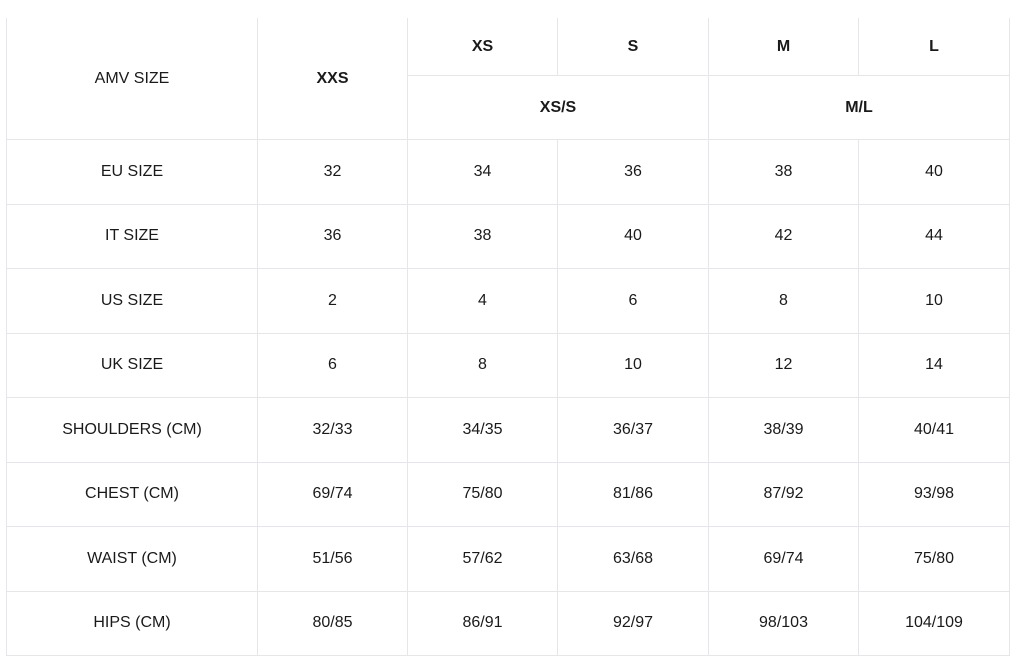  What do you see at coordinates (633, 623) in the screenshot?
I see `table-cell: 92/97` at bounding box center [633, 623].